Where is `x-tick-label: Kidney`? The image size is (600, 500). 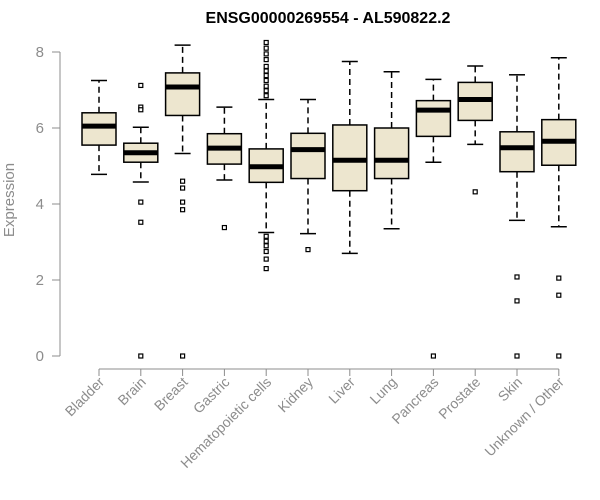
x-tick-label: Kidney is located at coordinates (296, 395).